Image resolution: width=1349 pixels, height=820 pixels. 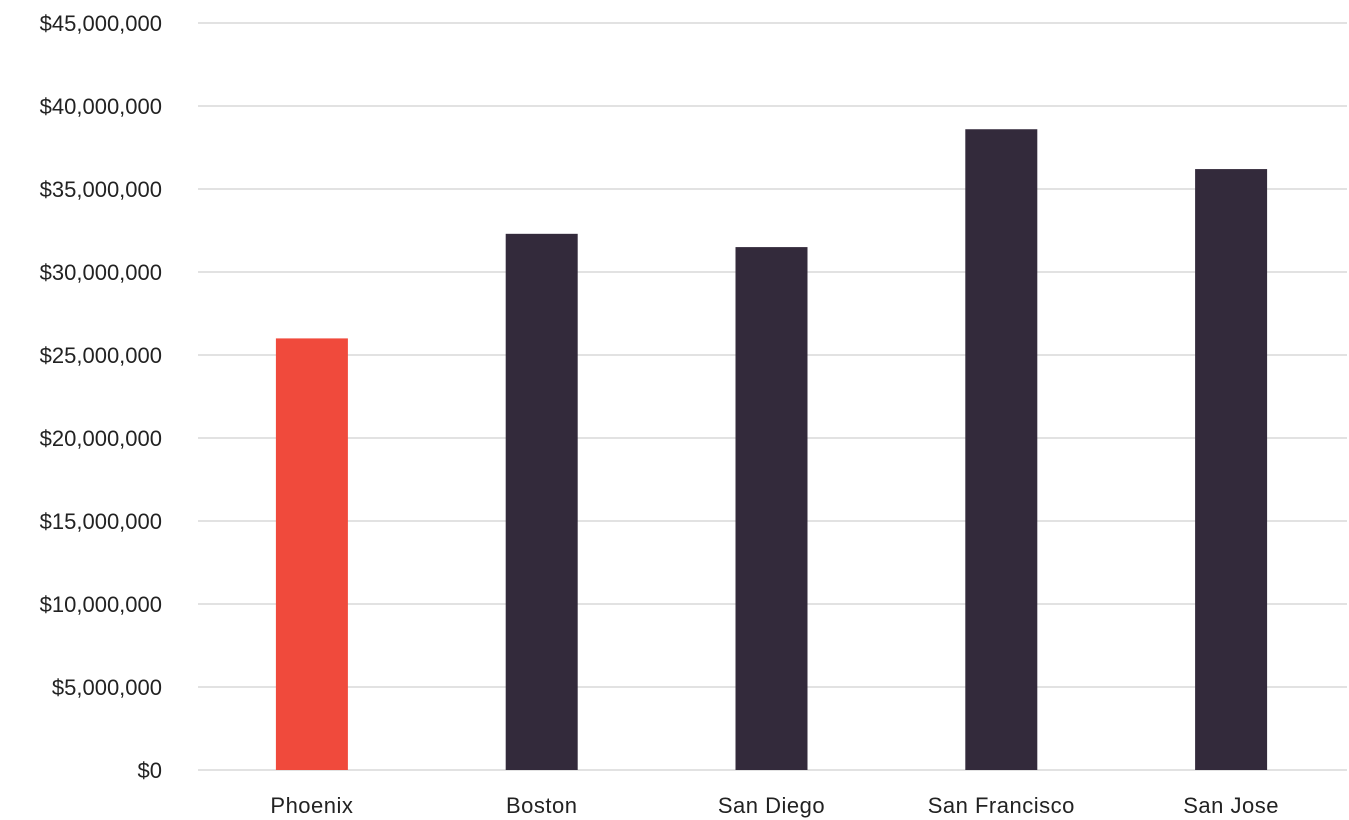 I want to click on y-tick-label: $5,000,000, so click(x=107, y=687).